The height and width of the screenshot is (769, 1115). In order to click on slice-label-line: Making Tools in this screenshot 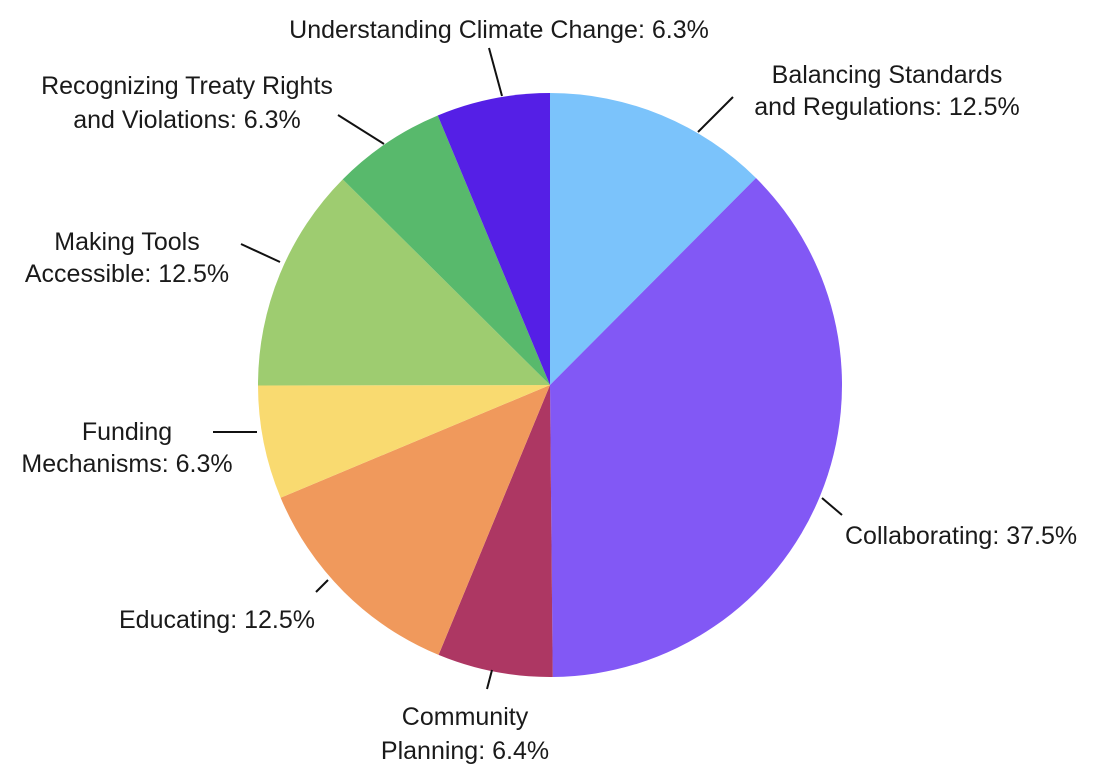, I will do `click(126, 242)`.